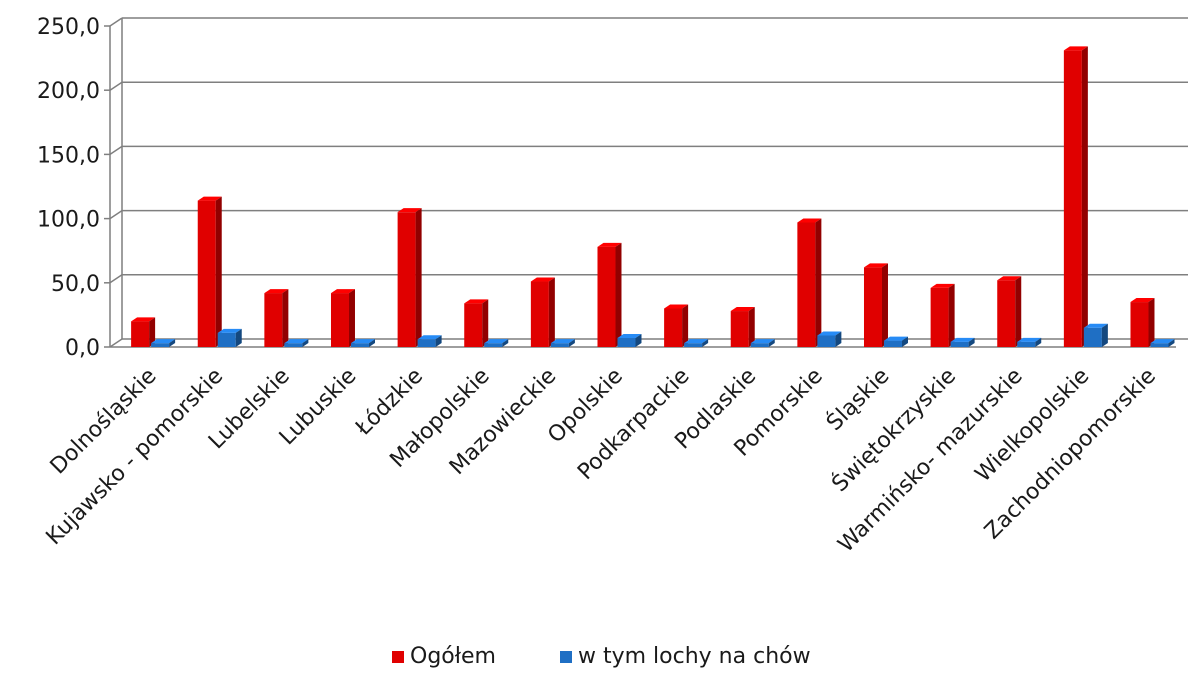 This screenshot has width=1197, height=678. What do you see at coordinates (68, 91) in the screenshot?
I see `y-tick-label: 200,0` at bounding box center [68, 91].